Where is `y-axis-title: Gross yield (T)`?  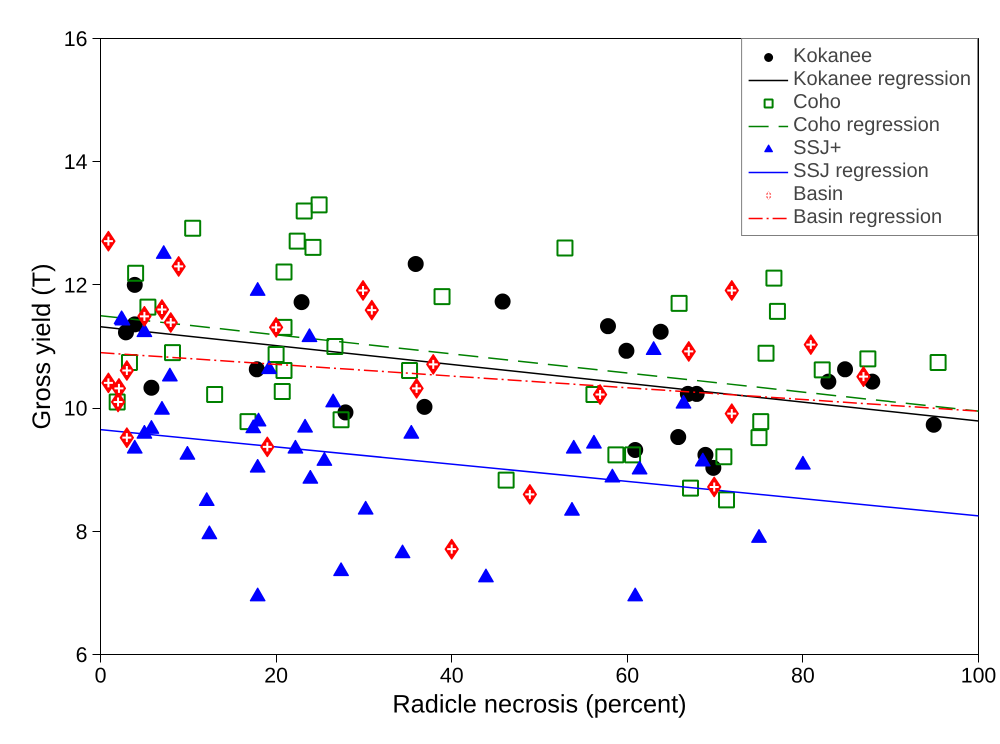
y-axis-title: Gross yield (T) is located at coordinates (42, 346).